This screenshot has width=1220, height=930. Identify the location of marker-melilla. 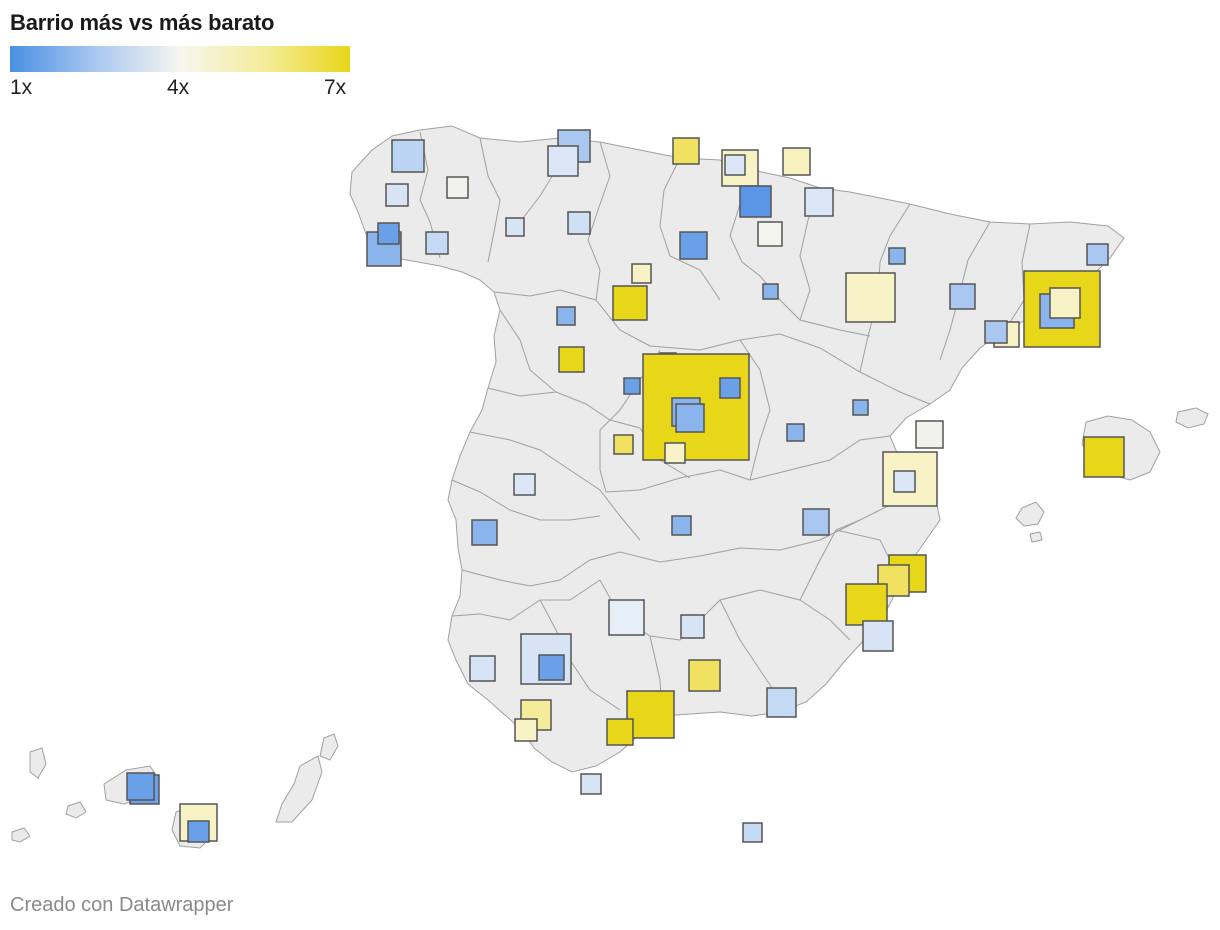
(752, 832).